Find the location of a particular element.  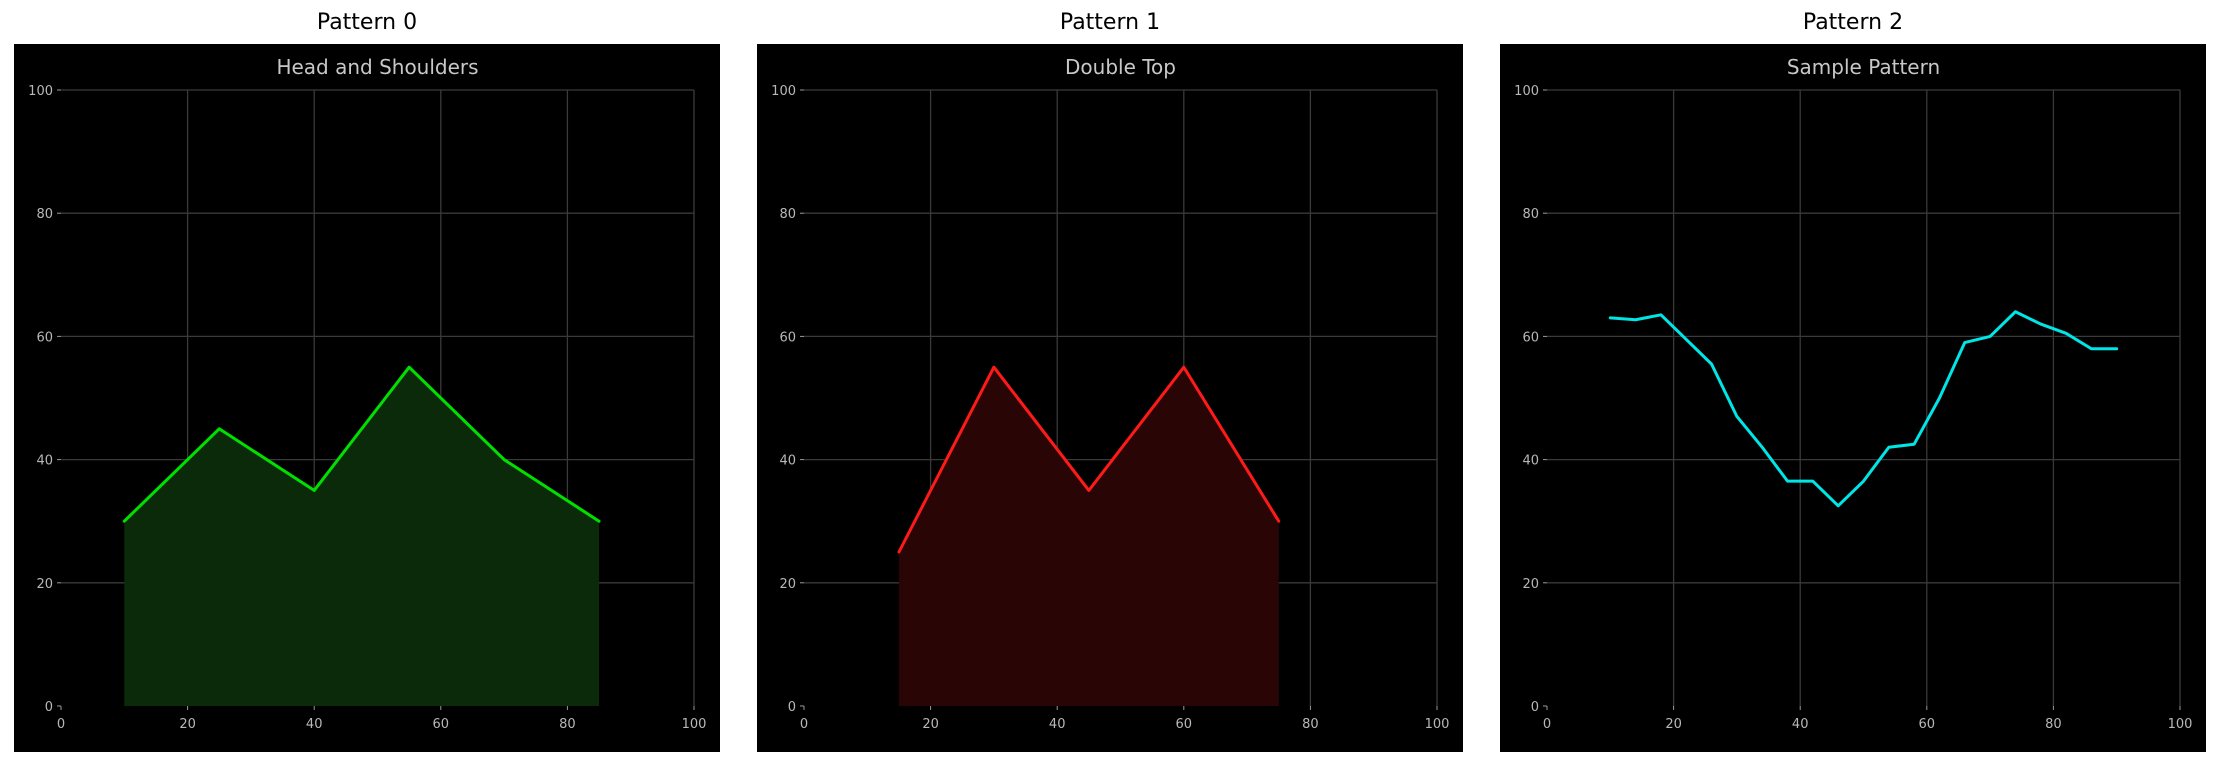

chart-title: Head and Shoulders is located at coordinates (377, 67).